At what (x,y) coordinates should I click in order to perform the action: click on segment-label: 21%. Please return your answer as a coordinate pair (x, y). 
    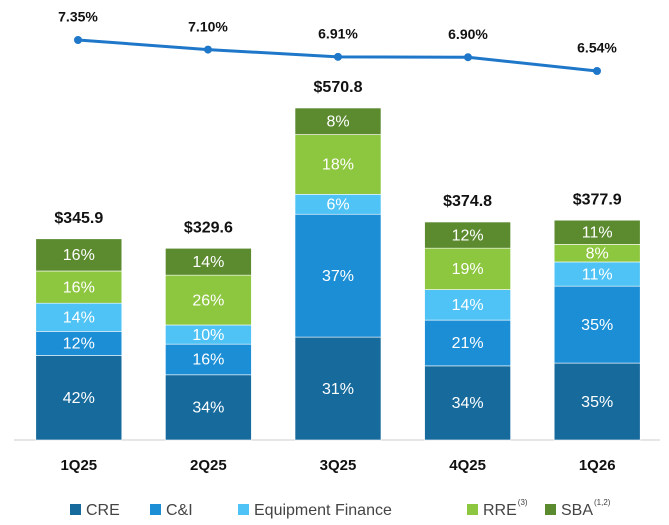
    Looking at the image, I should click on (468, 343).